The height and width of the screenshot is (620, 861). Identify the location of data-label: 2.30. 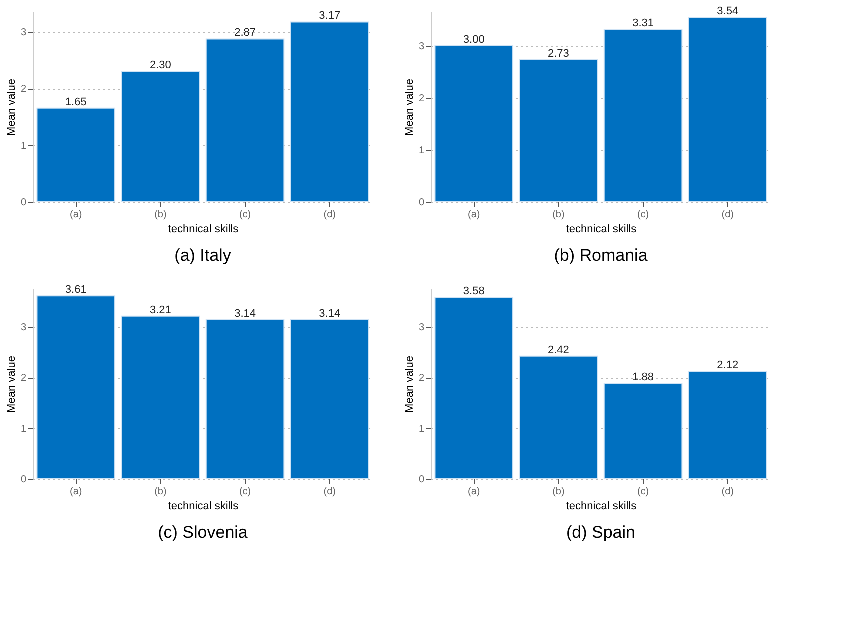
(161, 66).